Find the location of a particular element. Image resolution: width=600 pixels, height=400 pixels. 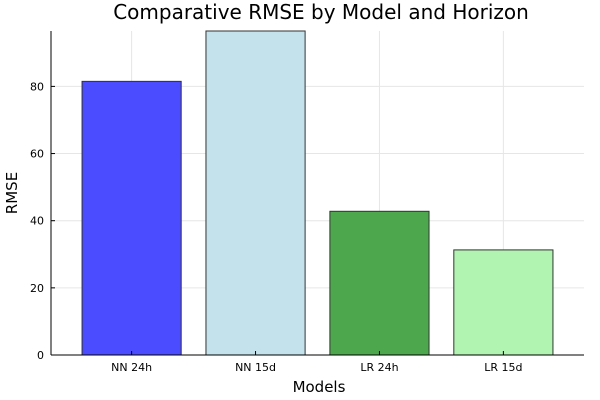

x-tick-label: NN 15d is located at coordinates (255, 367).